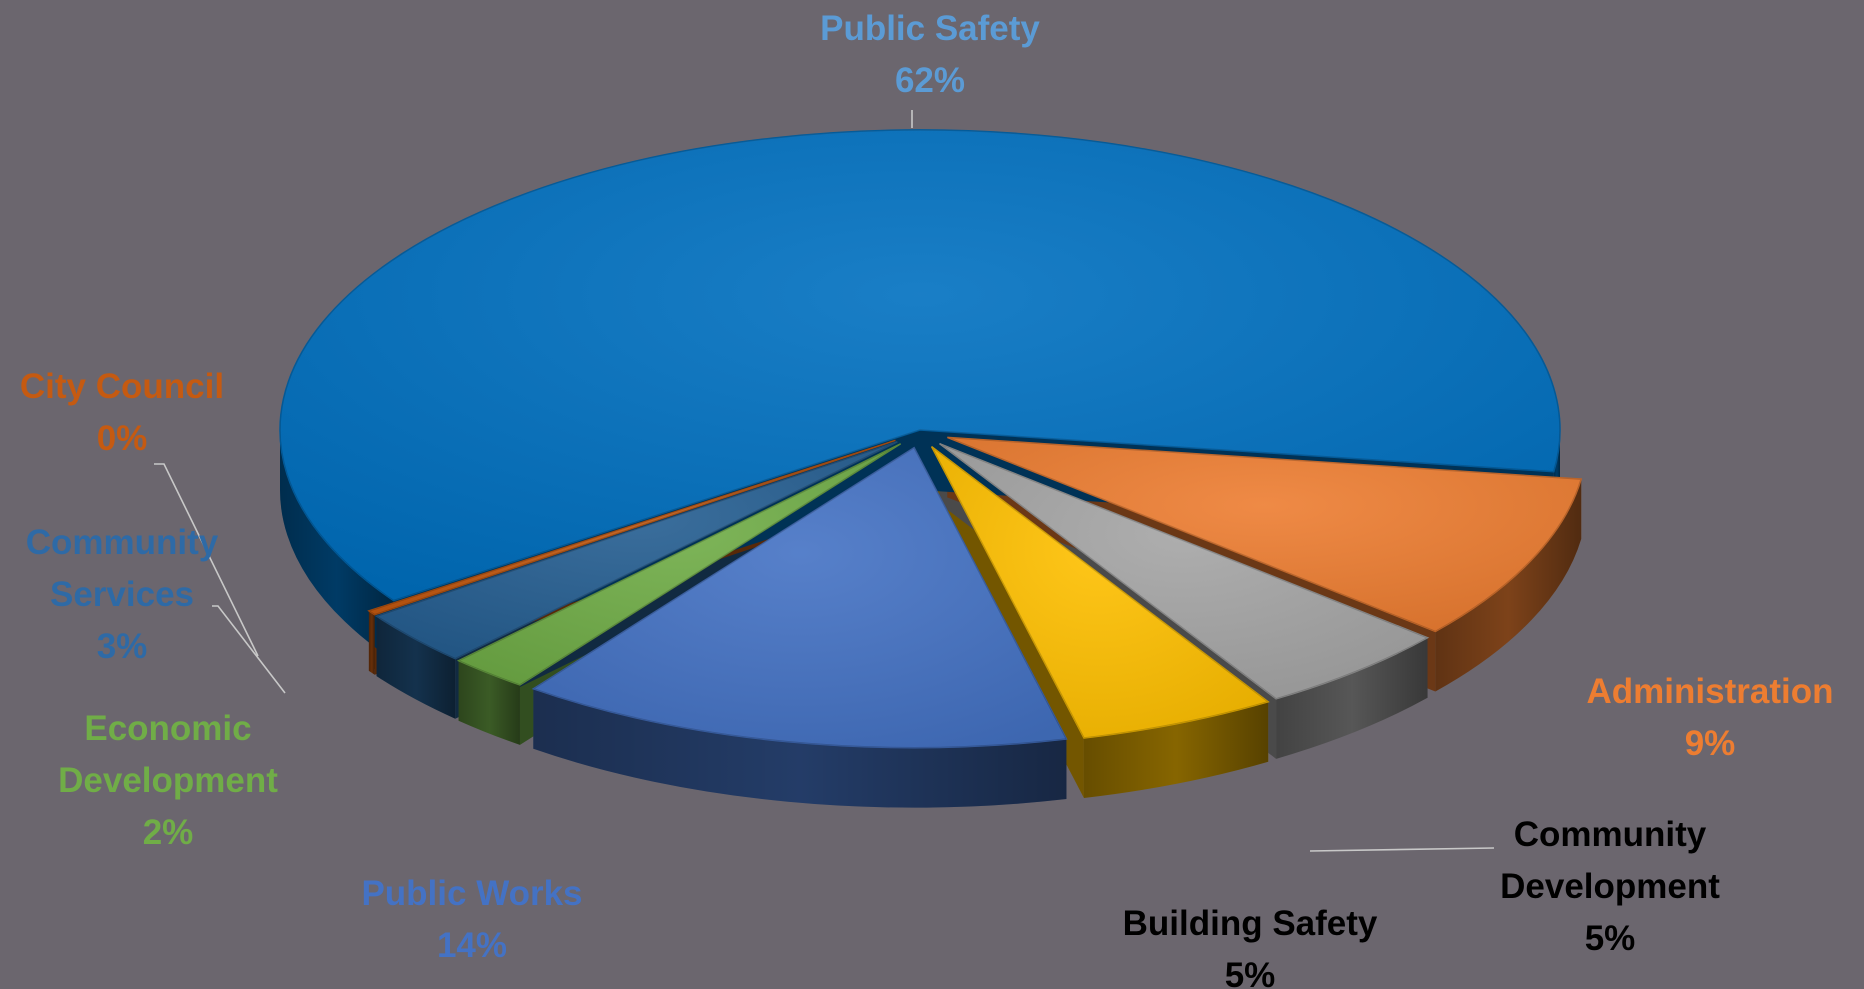 The image size is (1864, 989). I want to click on data-label-city-council: City Council 0%, so click(122, 412).